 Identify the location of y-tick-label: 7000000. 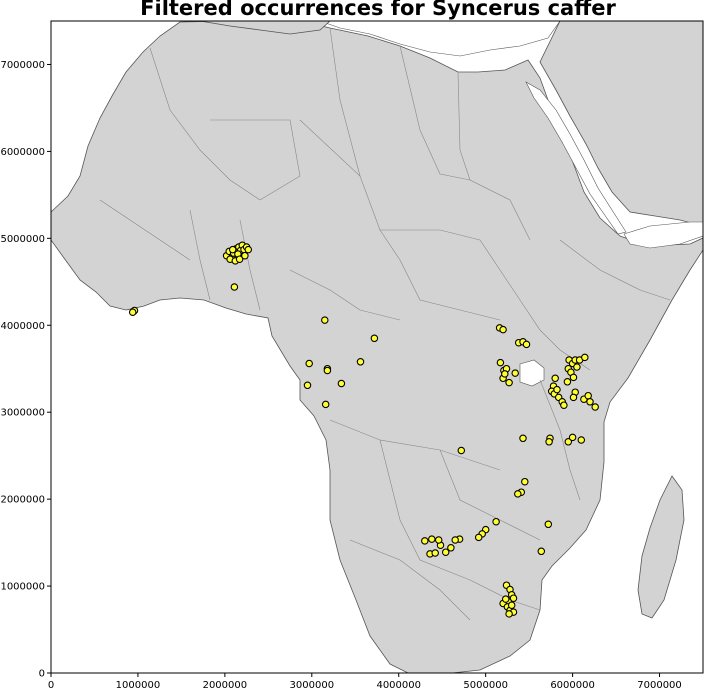
(22, 65).